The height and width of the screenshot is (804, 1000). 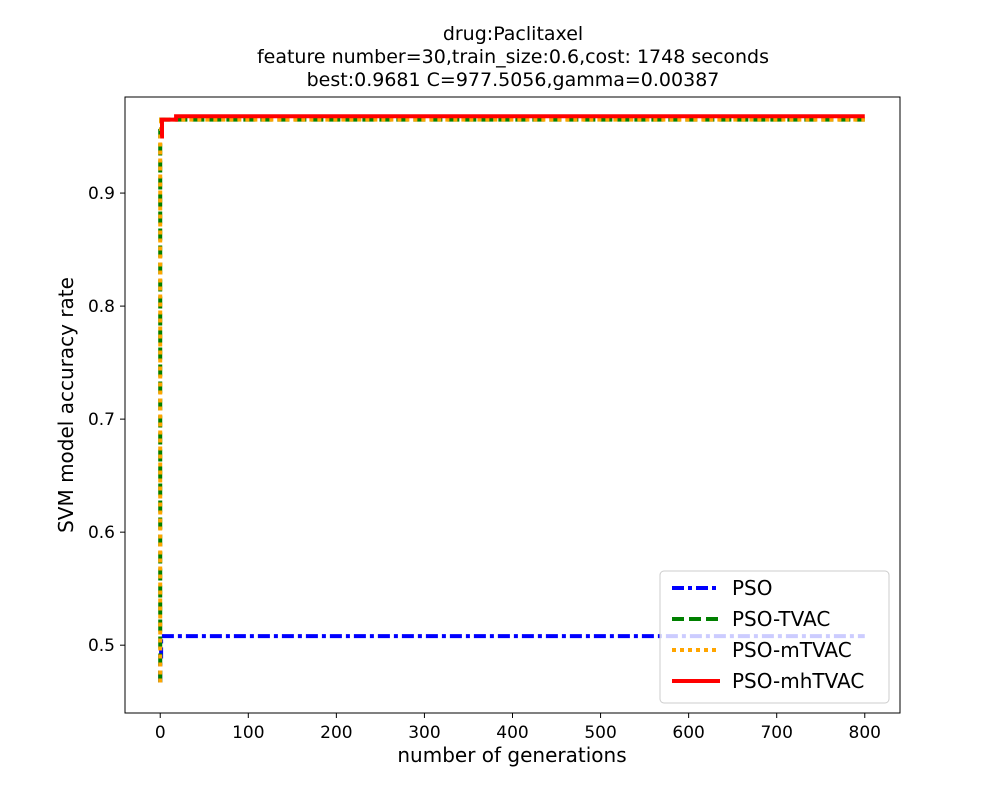 I want to click on y-tick-label-0: 0.5, so click(x=101, y=646).